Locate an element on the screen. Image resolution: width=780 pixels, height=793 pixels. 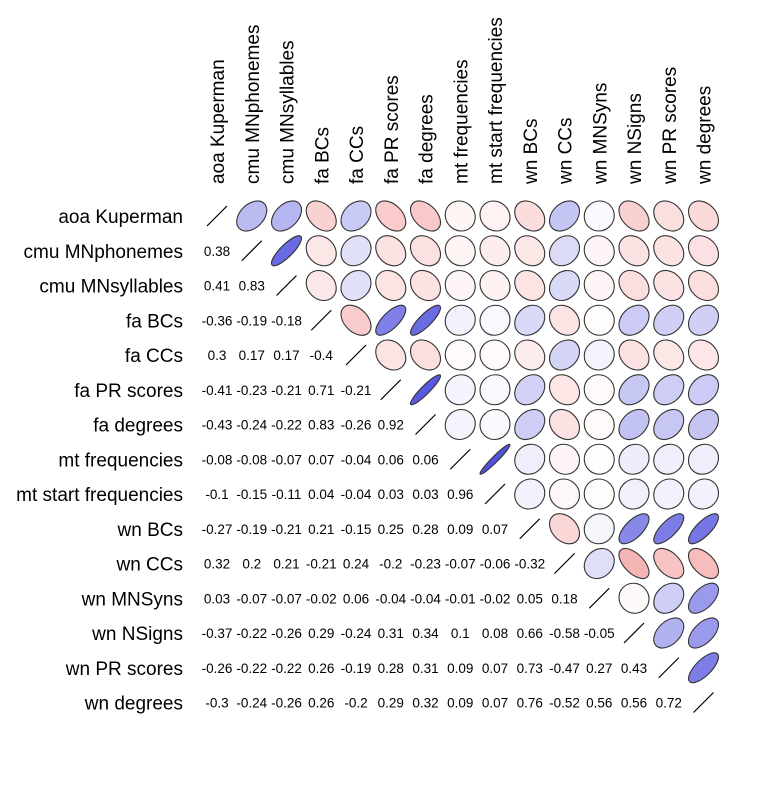
ellipse-wn-bcs-vs-wn-ccs is located at coordinates (564, 529).